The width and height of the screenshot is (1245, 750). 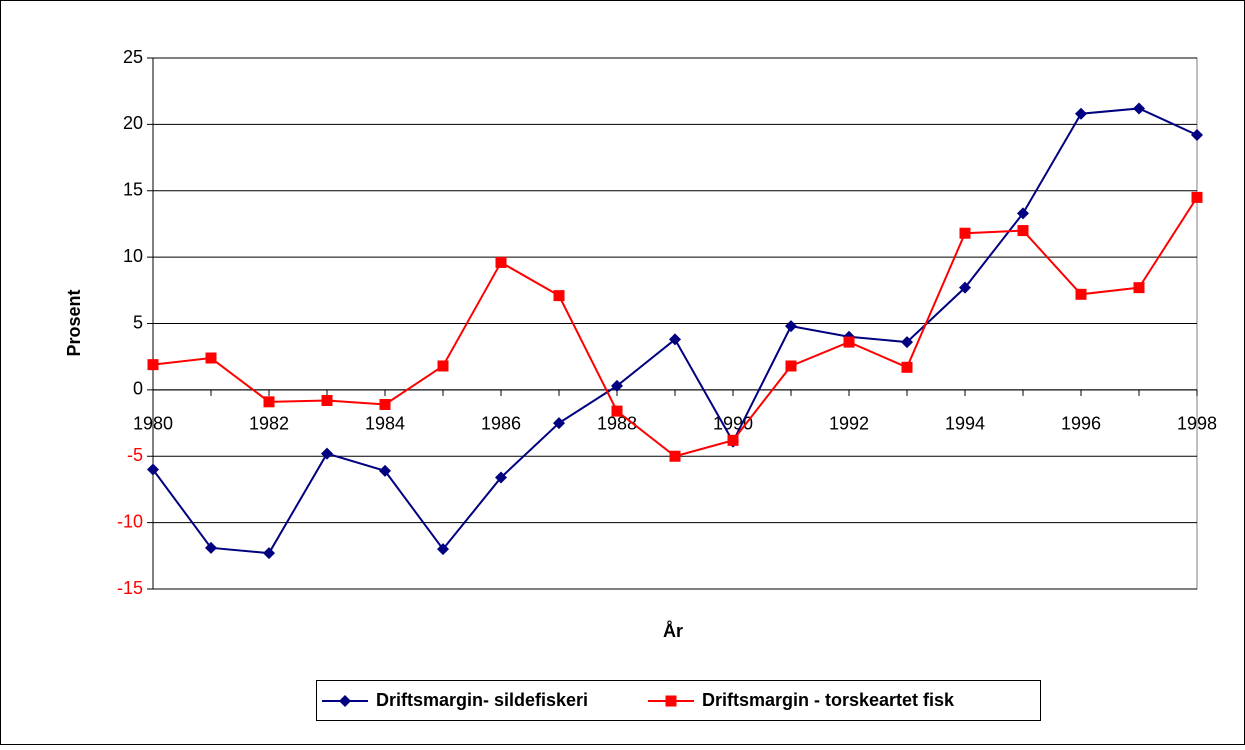 What do you see at coordinates (617, 424) in the screenshot?
I see `x-tick-label: 1988` at bounding box center [617, 424].